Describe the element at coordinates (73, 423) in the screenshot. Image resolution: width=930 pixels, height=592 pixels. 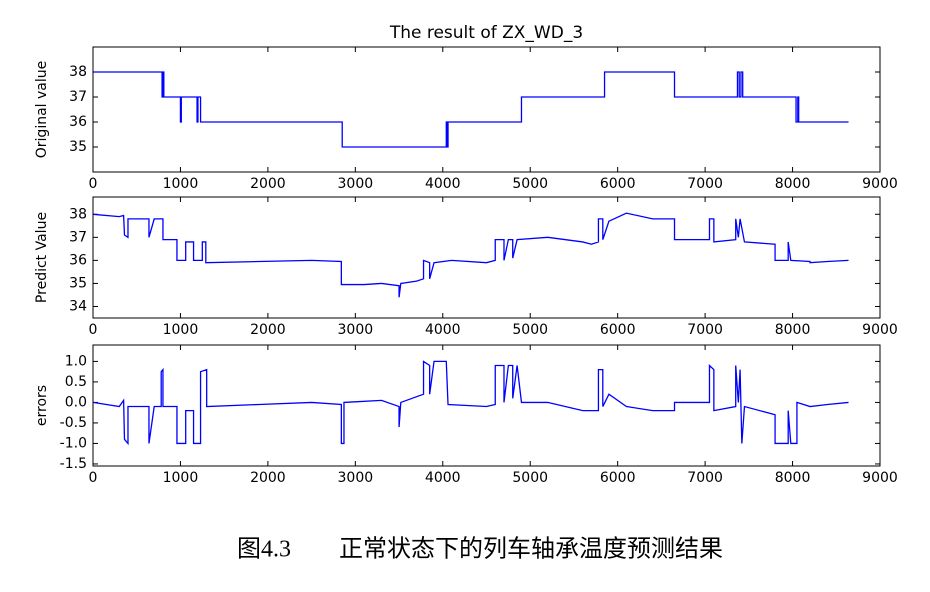
I see `y-tick-label: -0.5` at that location.